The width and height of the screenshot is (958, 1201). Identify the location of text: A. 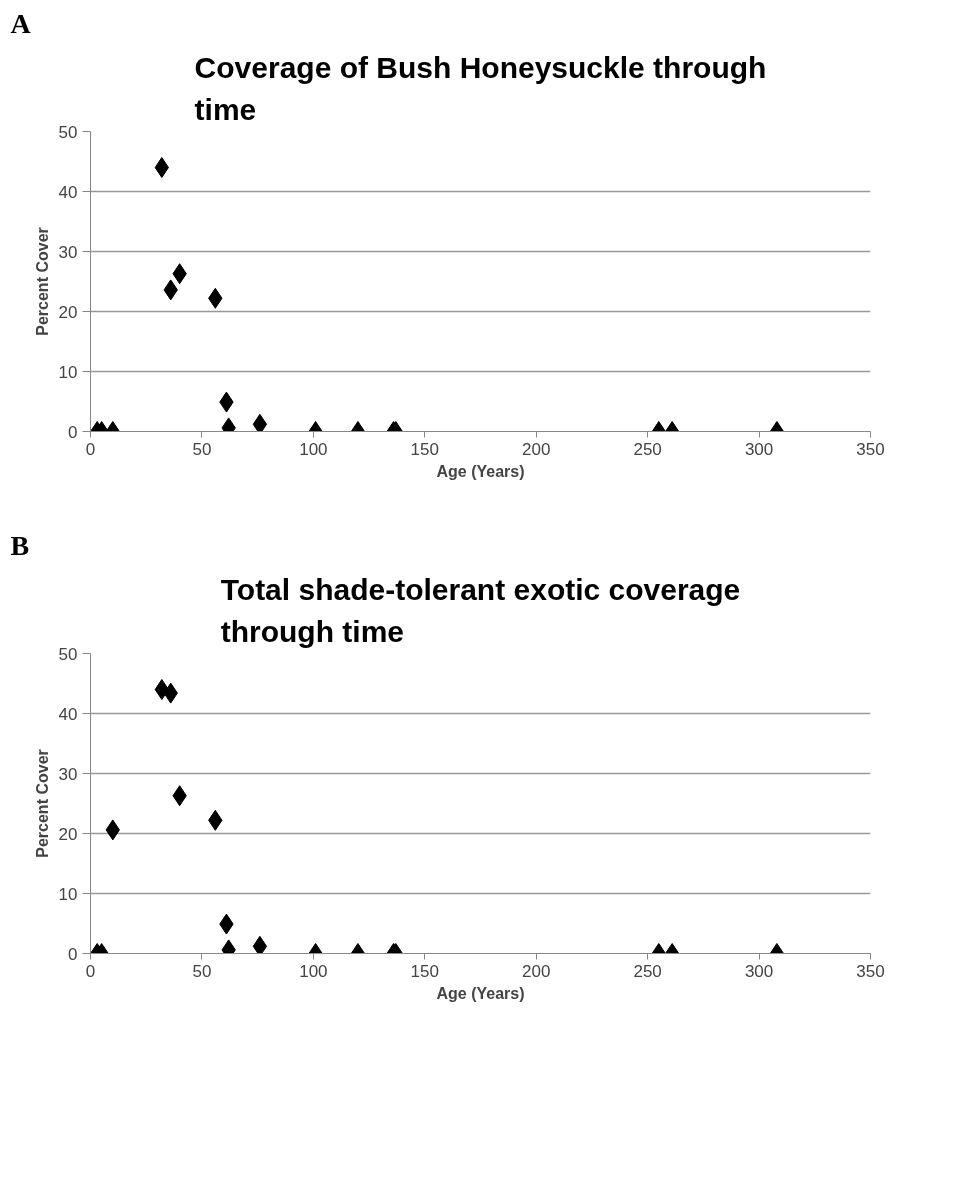
(21, 23).